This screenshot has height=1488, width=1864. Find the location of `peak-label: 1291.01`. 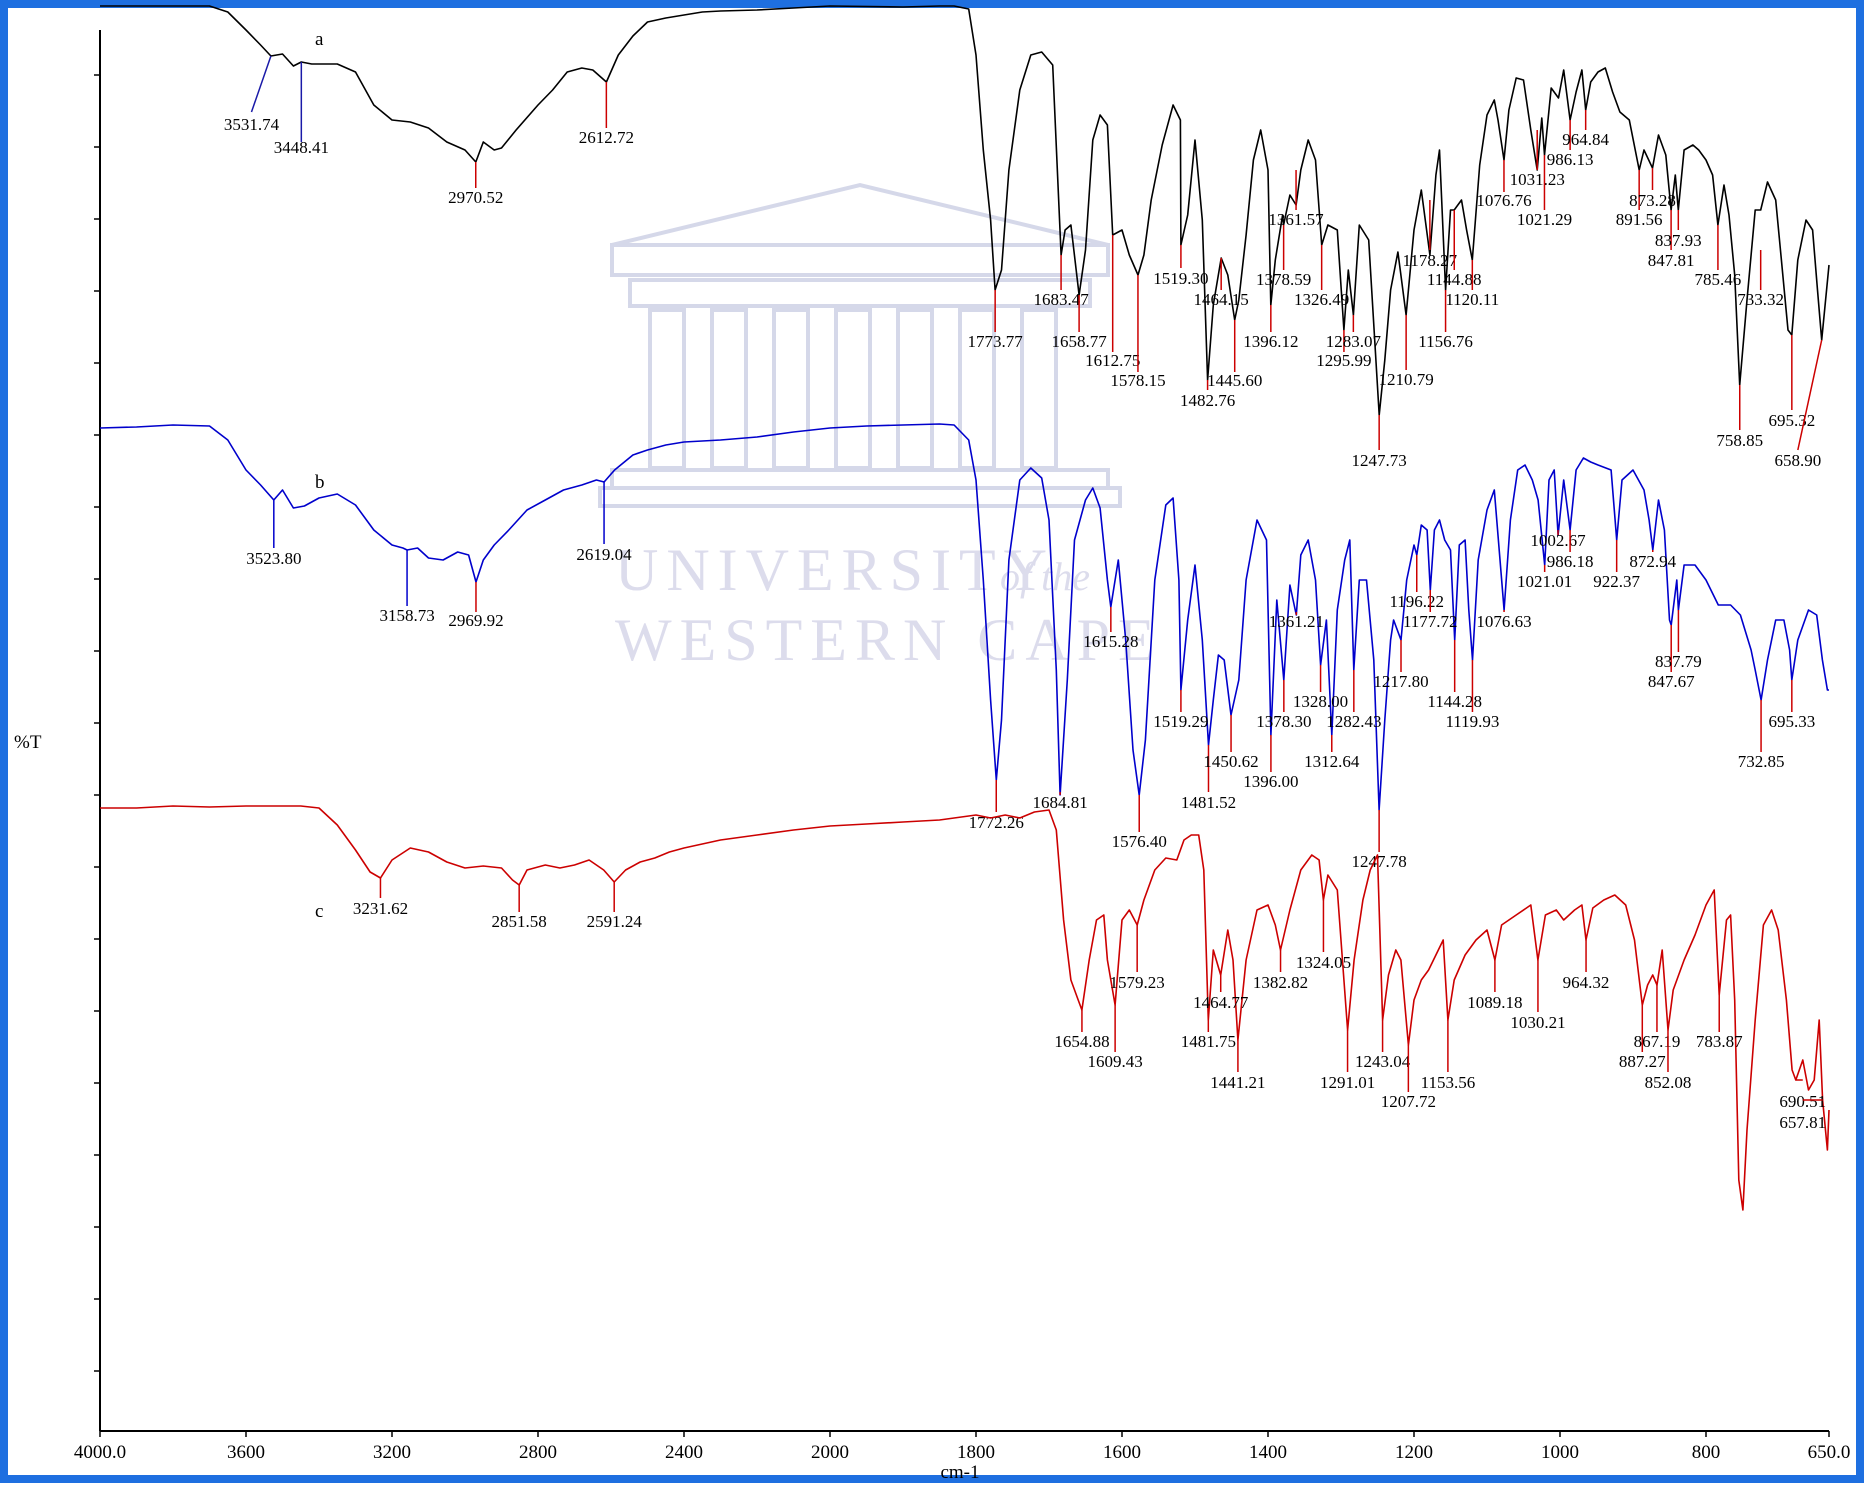

peak-label: 1291.01 is located at coordinates (1347, 1082).